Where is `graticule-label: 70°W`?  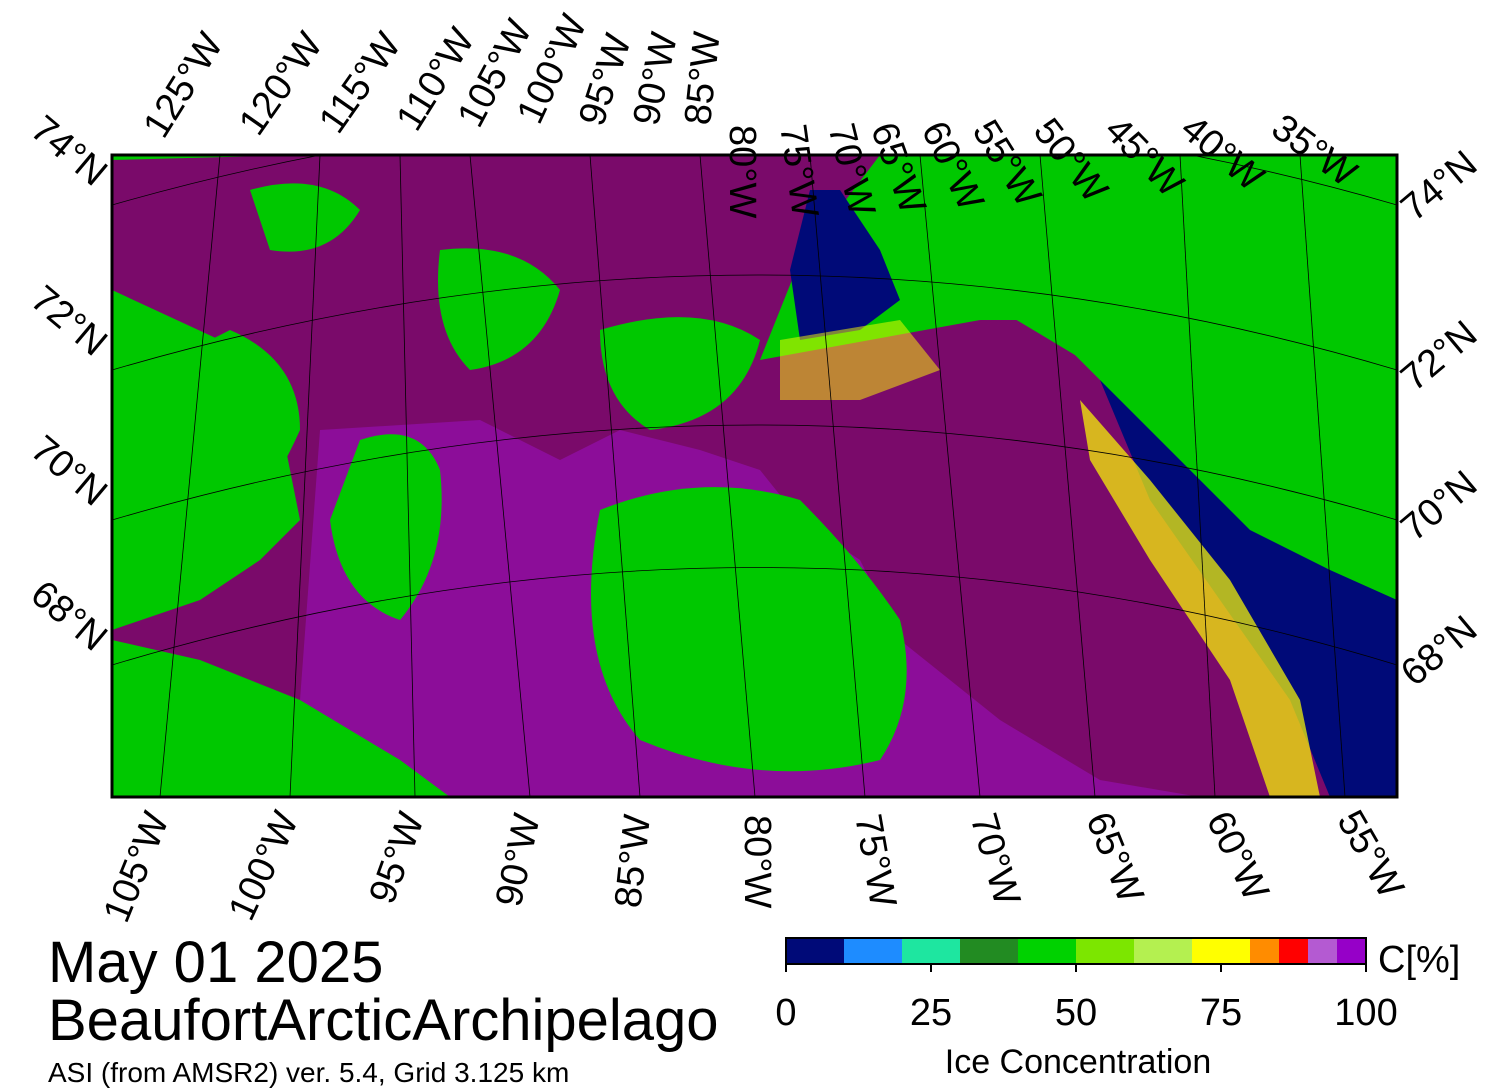
graticule-label: 70°W is located at coordinates (995, 859).